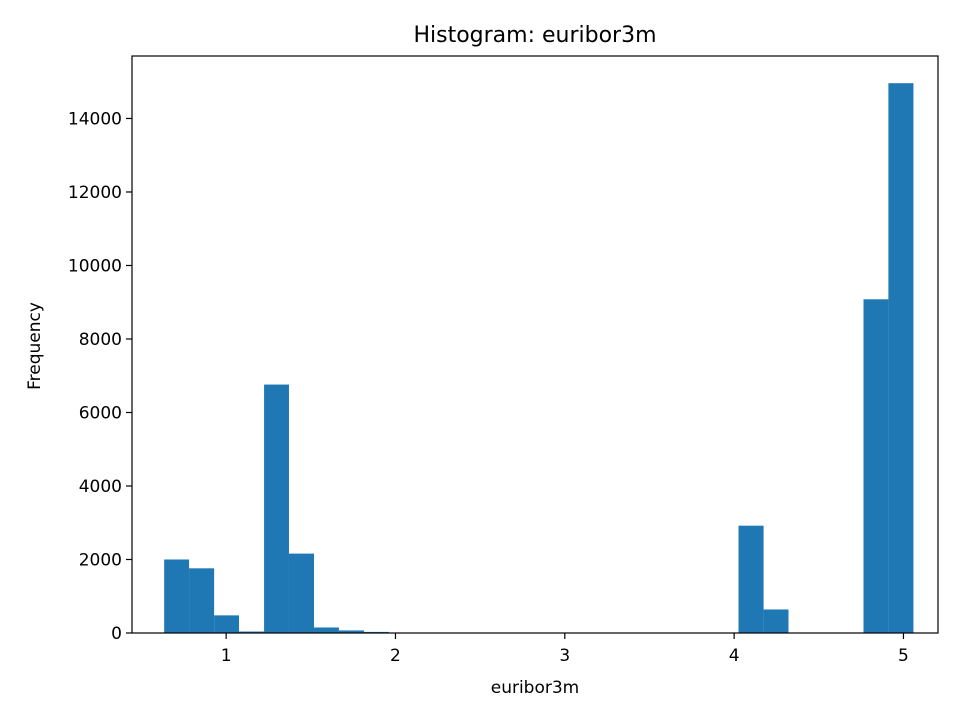  I want to click on chart-title: Histogram: euribor3m, so click(534, 35).